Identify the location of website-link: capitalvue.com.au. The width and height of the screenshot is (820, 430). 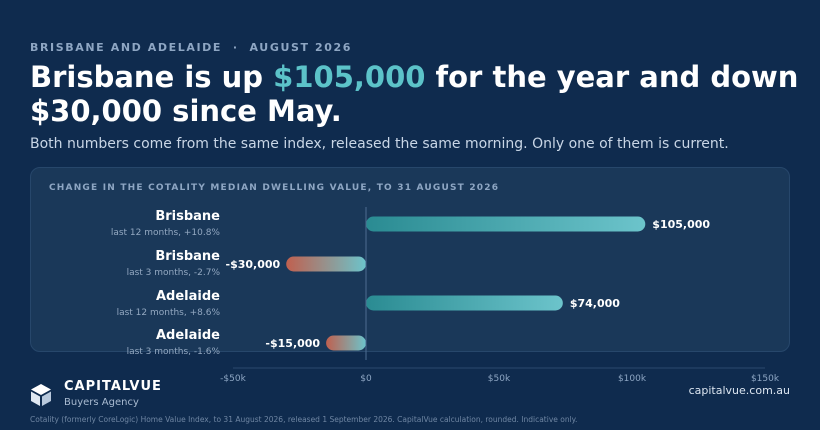
(739, 390).